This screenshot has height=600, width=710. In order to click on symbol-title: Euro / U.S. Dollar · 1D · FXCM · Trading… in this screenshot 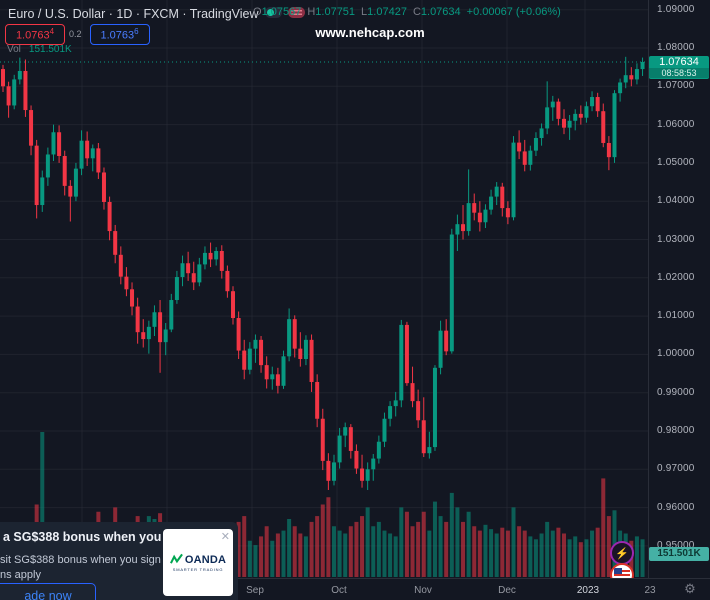, I will do `click(133, 14)`.